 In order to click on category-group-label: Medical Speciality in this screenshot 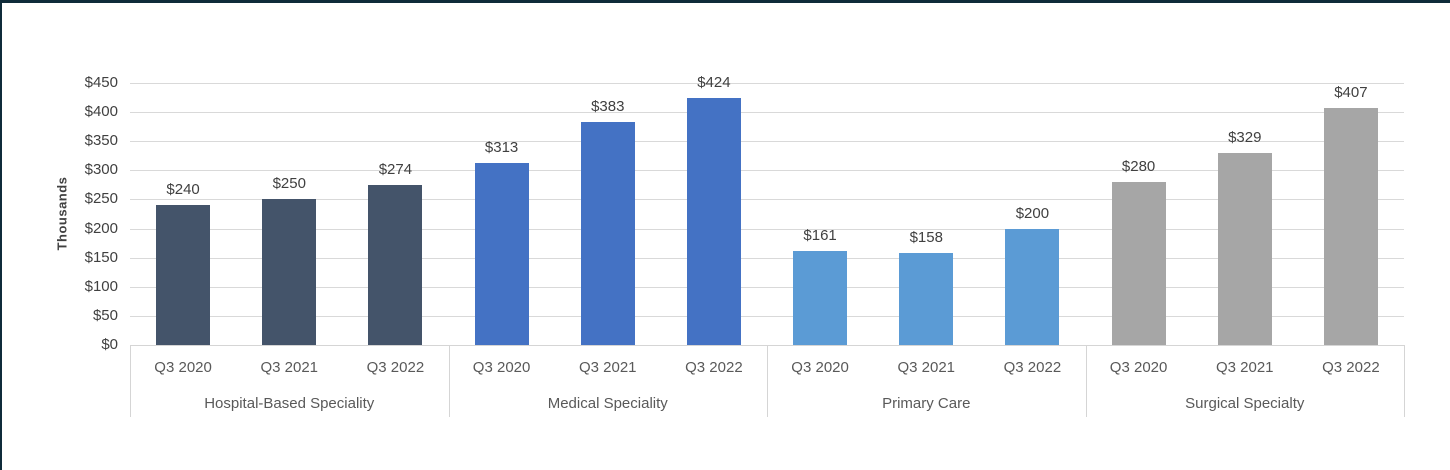, I will do `click(607, 403)`.